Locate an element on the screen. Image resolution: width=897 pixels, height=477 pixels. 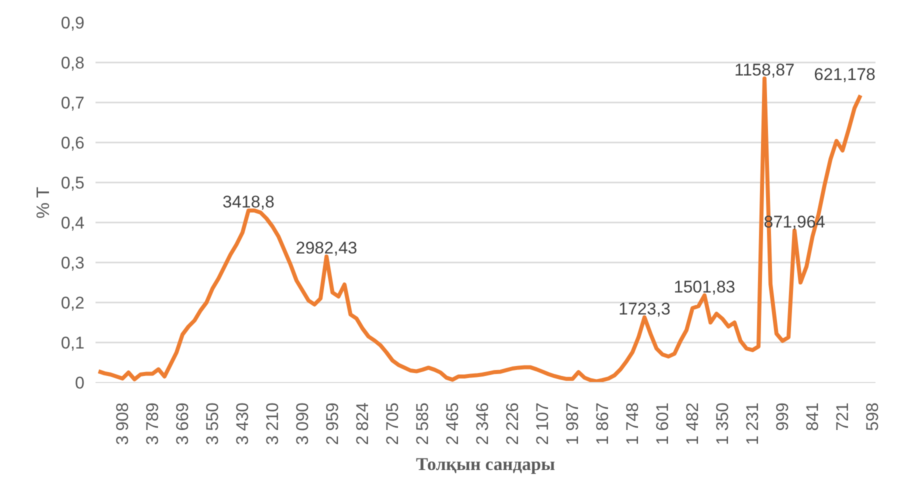
x-tick-label: 2 226 is located at coordinates (512, 424).